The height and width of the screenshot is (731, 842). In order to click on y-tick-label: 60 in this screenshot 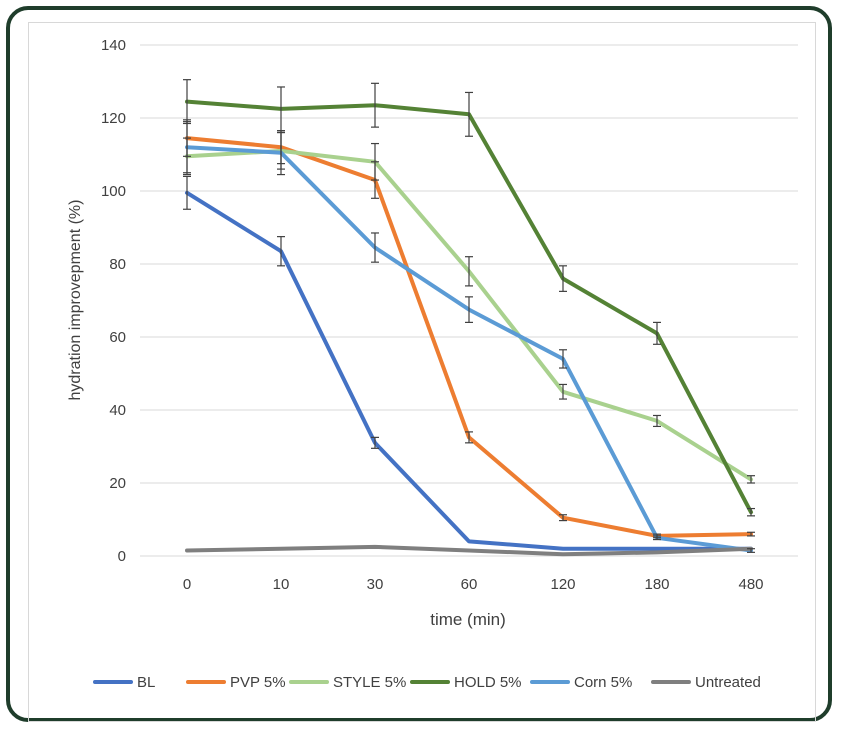, I will do `click(117, 337)`.